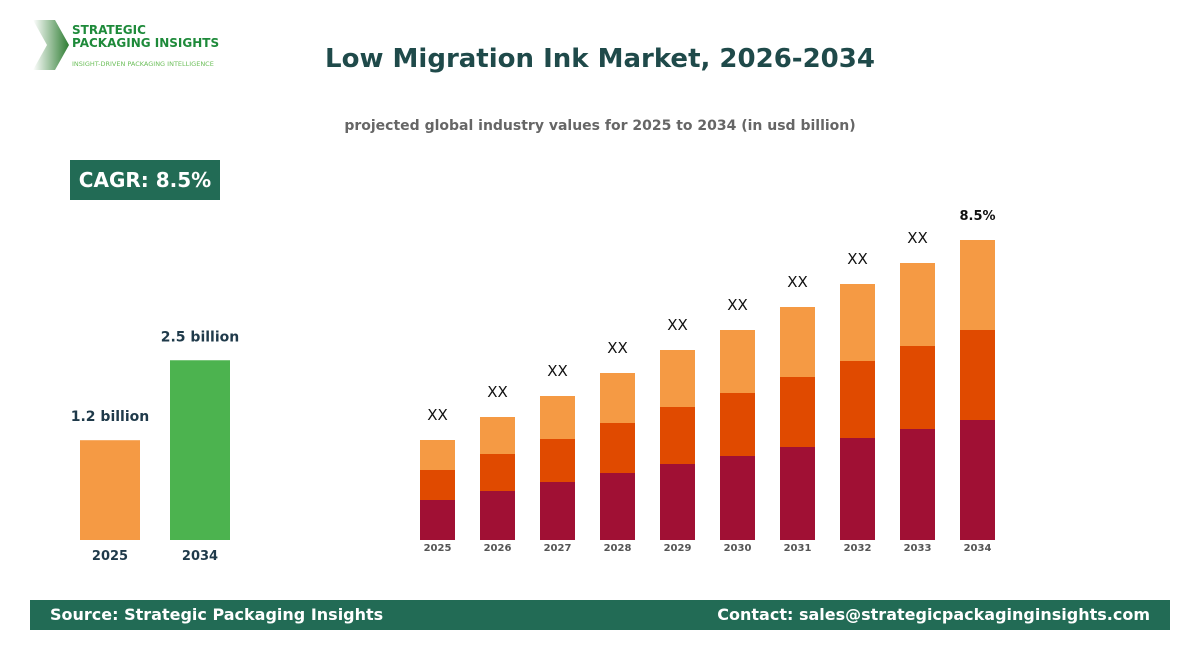  Describe the element at coordinates (977, 216) in the screenshot. I see `data-label: 8.5%` at that location.